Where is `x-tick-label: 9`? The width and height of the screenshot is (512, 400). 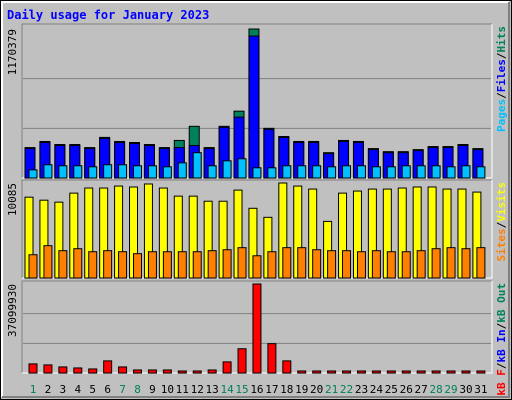 x-tick-label: 9 is located at coordinates (152, 389).